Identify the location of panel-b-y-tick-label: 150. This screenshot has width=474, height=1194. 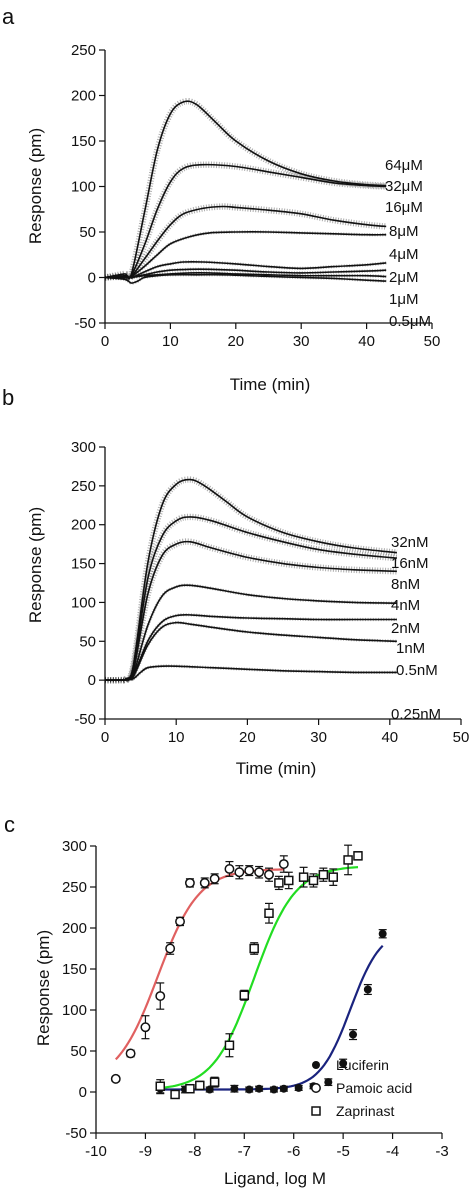
(83, 564).